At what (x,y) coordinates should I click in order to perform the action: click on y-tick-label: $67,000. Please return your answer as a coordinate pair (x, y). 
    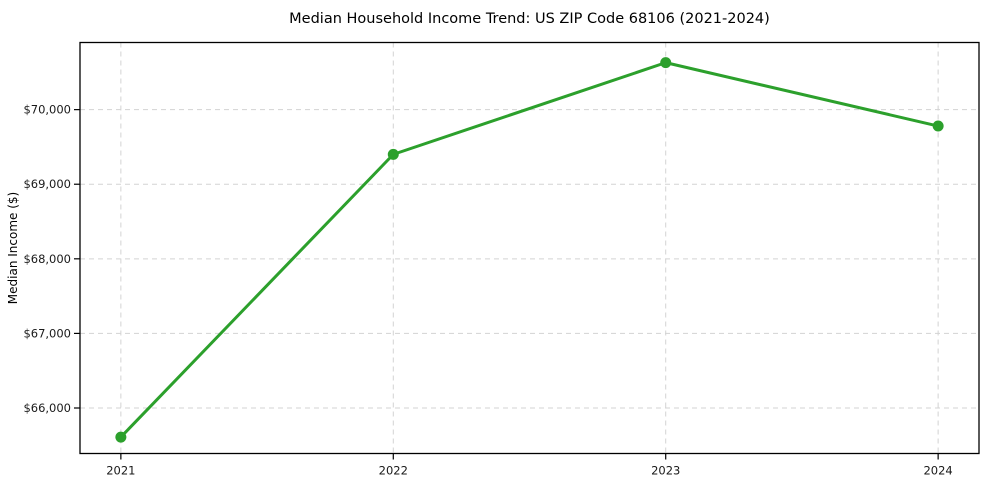
    Looking at the image, I should click on (47, 333).